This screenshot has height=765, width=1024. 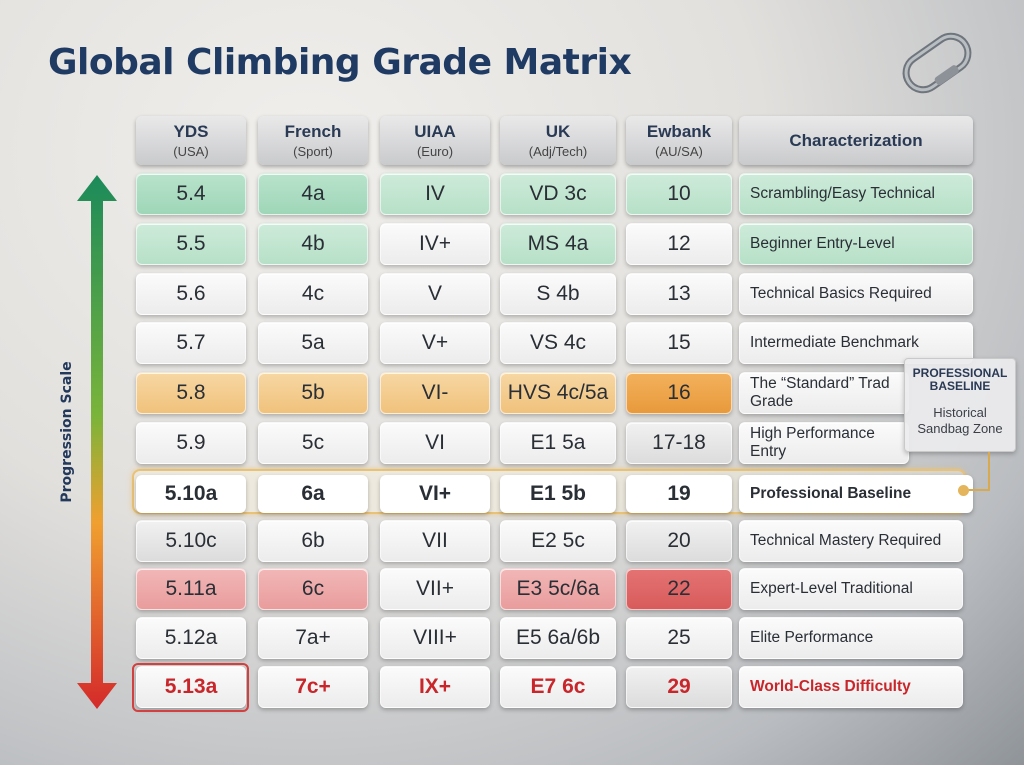 What do you see at coordinates (851, 687) in the screenshot?
I see `grade-cell-characterization: World-Class Difficulty` at bounding box center [851, 687].